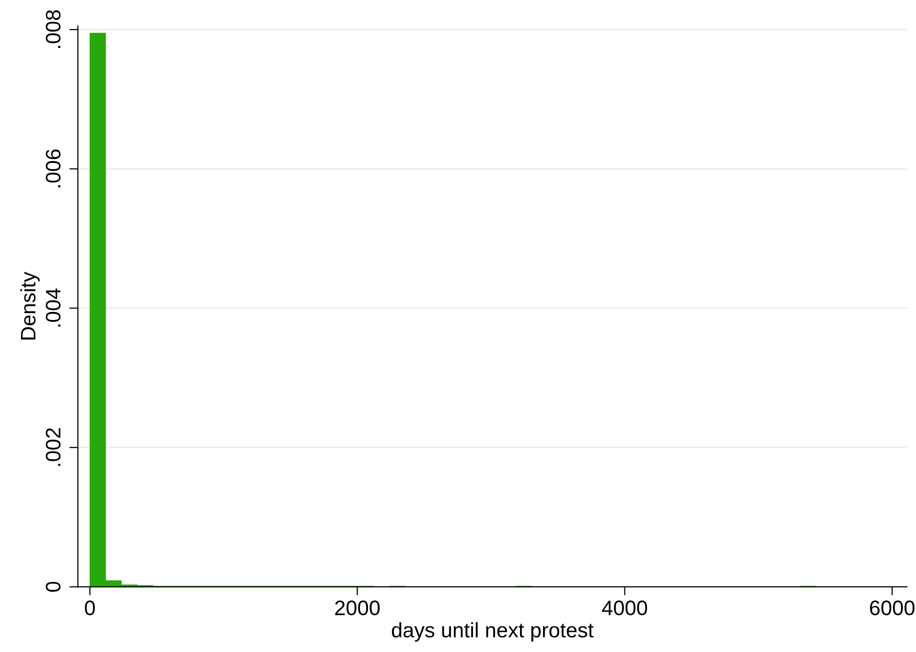 The image size is (916, 652). Describe the element at coordinates (30, 306) in the screenshot. I see `y-axis-title: Density` at that location.